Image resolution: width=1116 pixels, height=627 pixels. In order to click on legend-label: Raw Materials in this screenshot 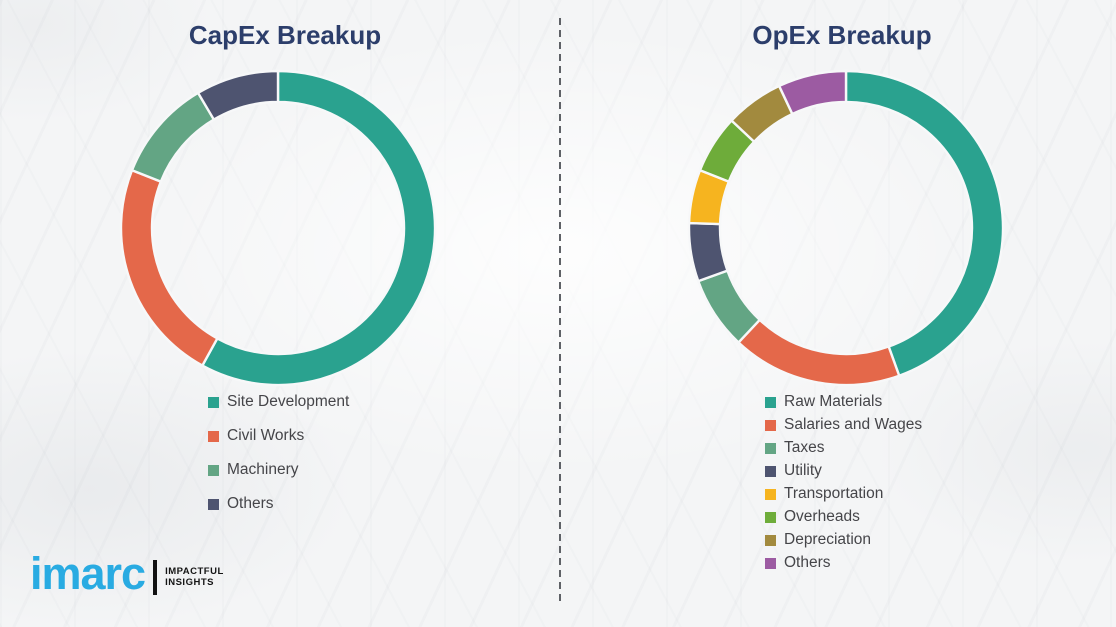, I will do `click(833, 401)`.